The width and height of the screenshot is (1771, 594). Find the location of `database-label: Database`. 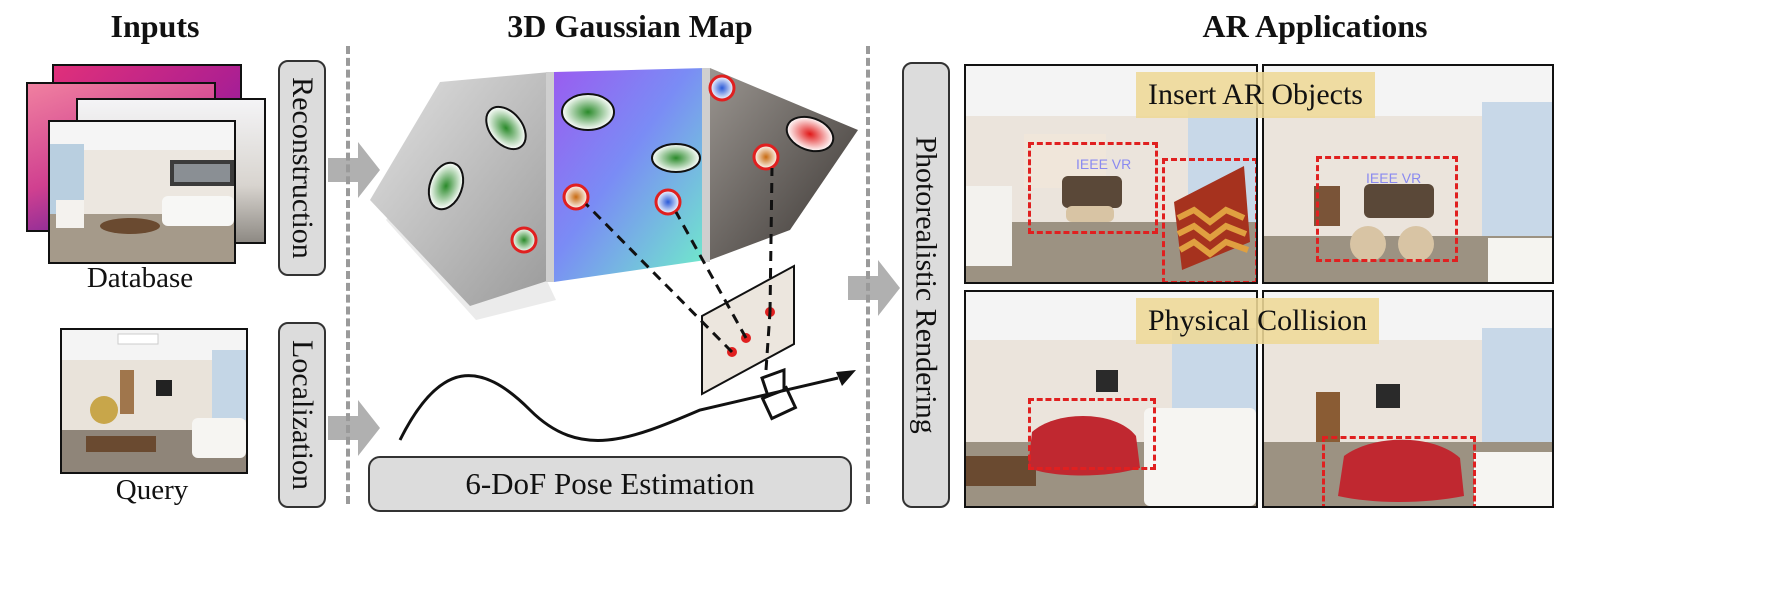

database-label: Database is located at coordinates (140, 278).